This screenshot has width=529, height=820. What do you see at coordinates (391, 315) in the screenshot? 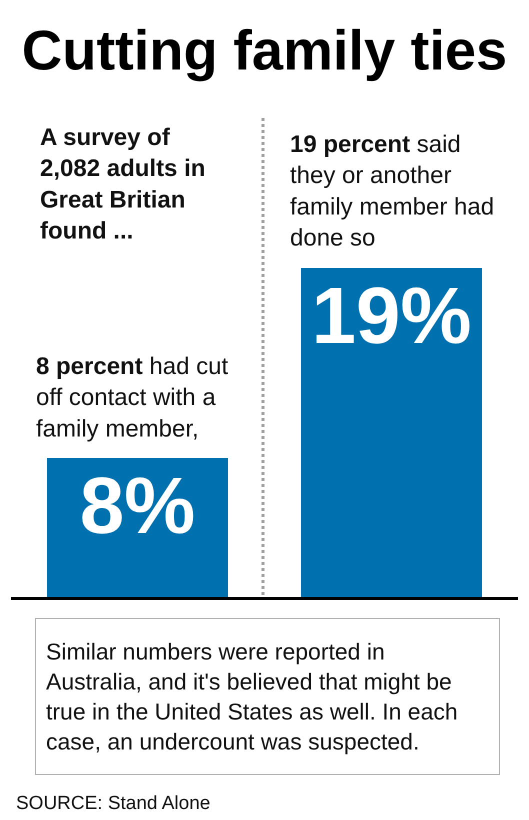
I see `data-label: 19%` at bounding box center [391, 315].